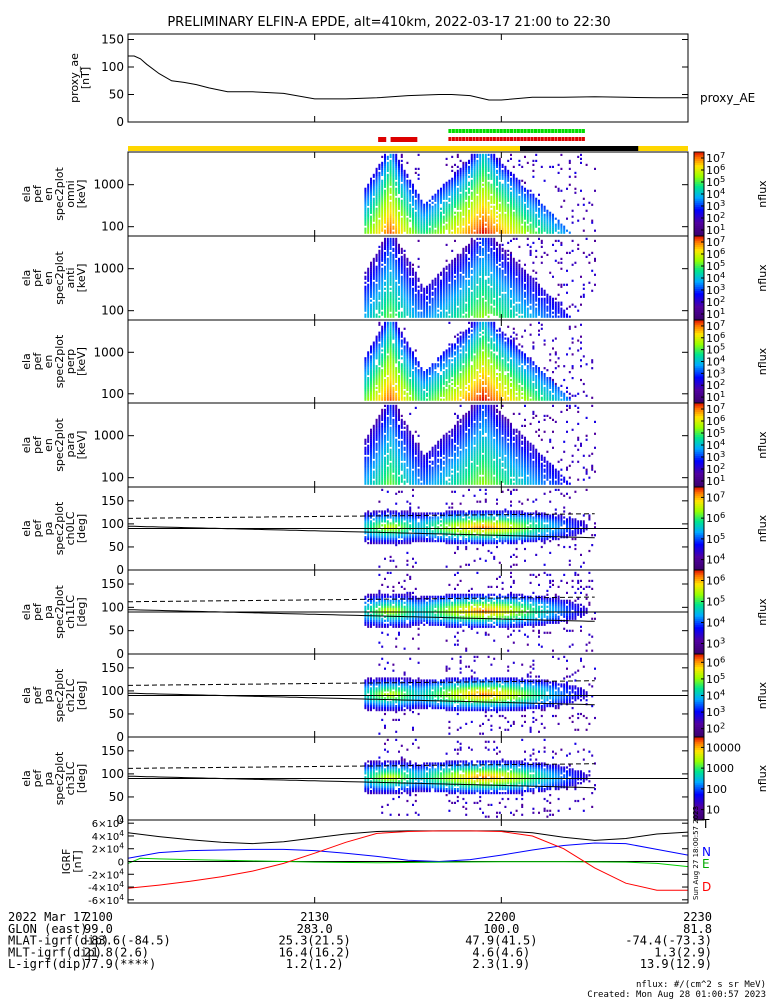  Describe the element at coordinates (47, 929) in the screenshot. I see `ephemeris-row-label: GLON (east)` at that location.